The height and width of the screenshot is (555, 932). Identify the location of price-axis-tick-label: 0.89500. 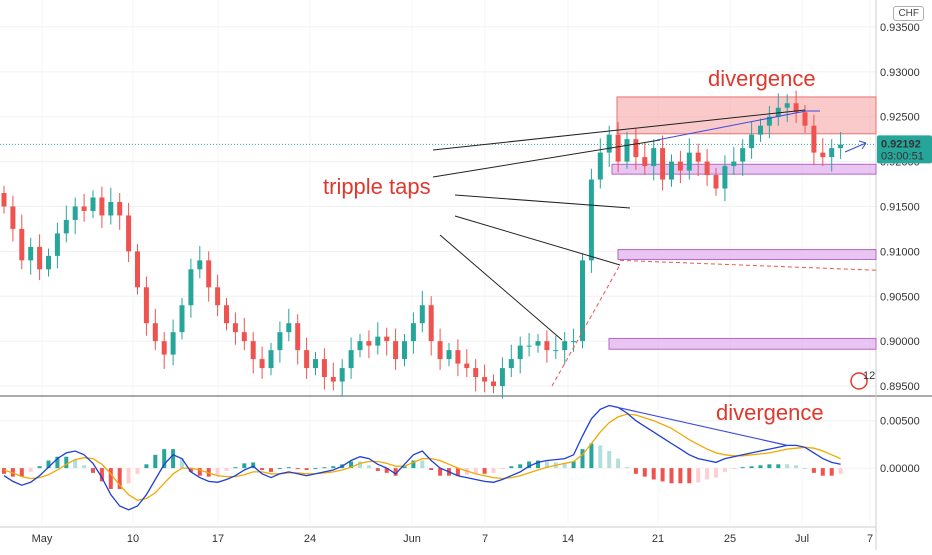
(900, 387).